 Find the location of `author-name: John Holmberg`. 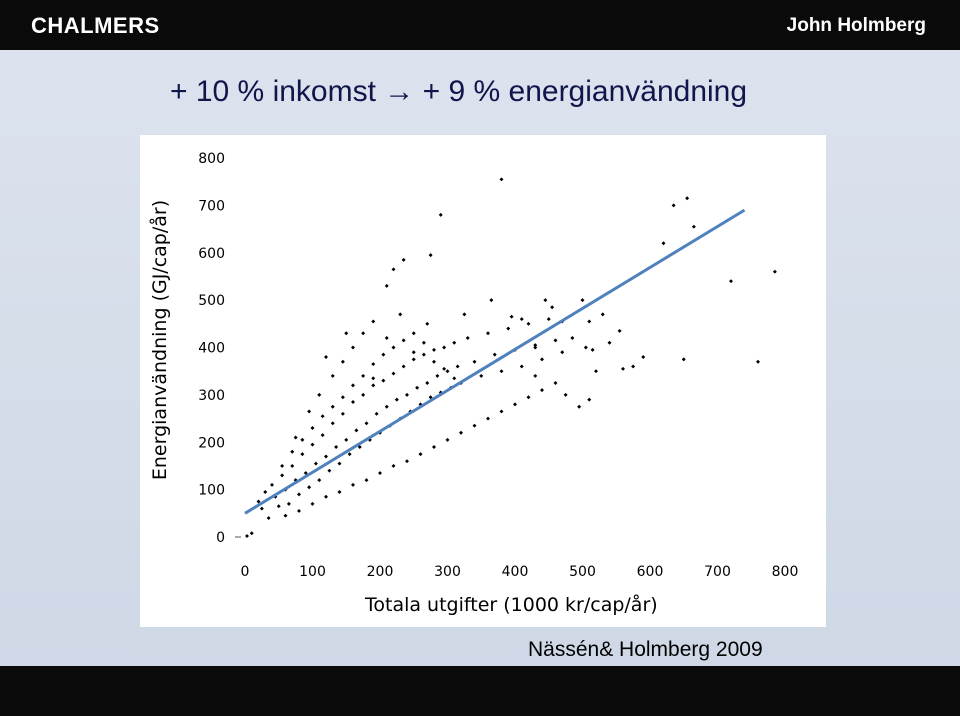

author-name: John Holmberg is located at coordinates (856, 25).